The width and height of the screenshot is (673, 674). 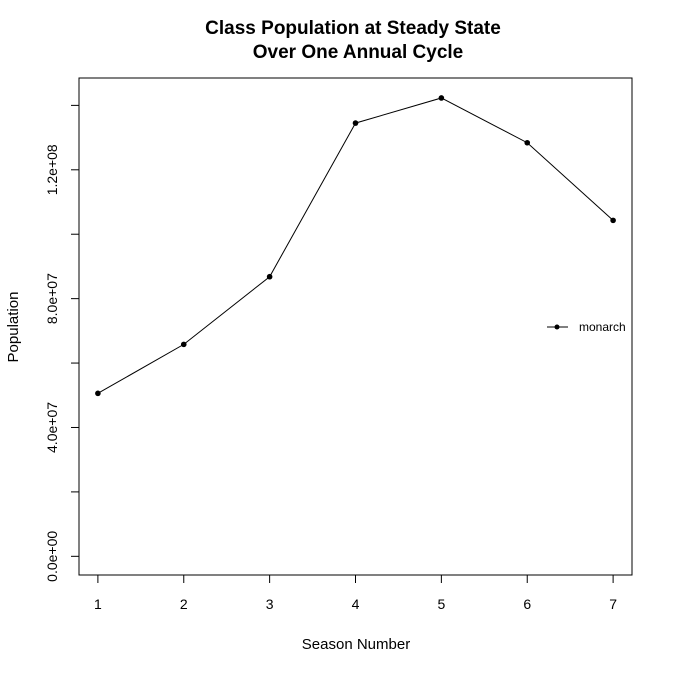 I want to click on x-axis-label: Season Number, so click(x=356, y=644).